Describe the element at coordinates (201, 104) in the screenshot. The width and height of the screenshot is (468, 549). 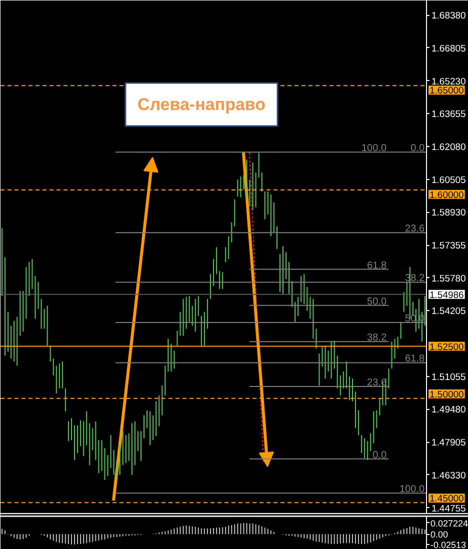
I see `annotation: Слева-направо` at that location.